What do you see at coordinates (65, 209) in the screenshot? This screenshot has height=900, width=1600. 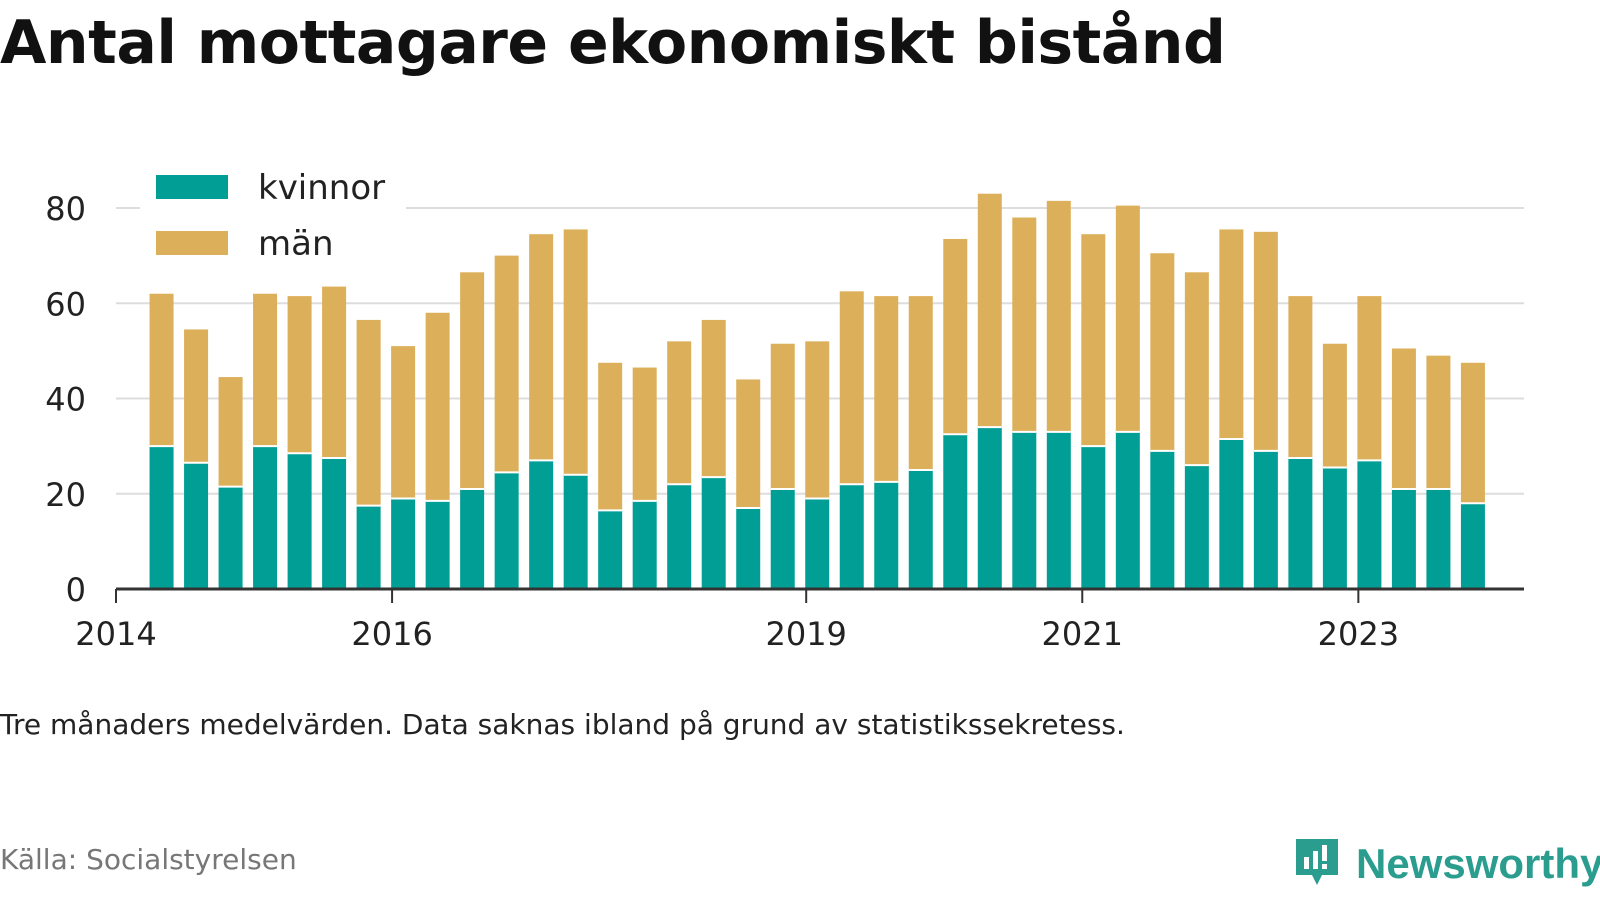 I see `y-tick-label: 80` at bounding box center [65, 209].